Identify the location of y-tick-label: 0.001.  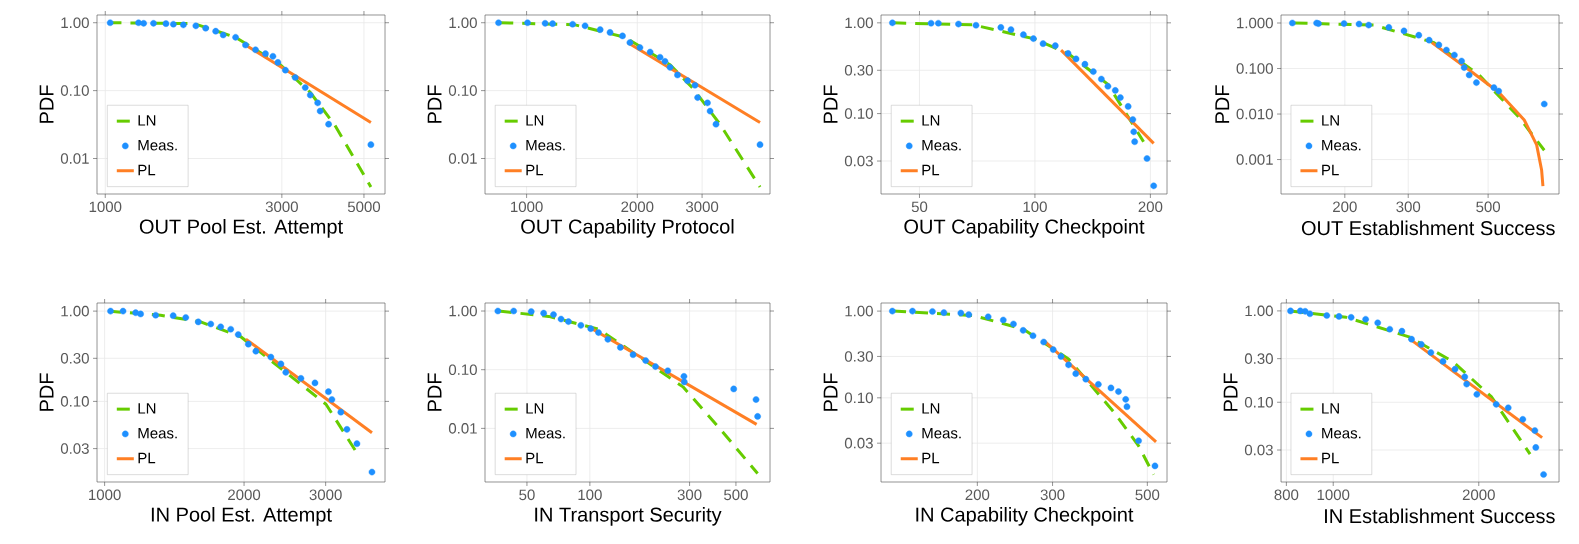
(1254, 159).